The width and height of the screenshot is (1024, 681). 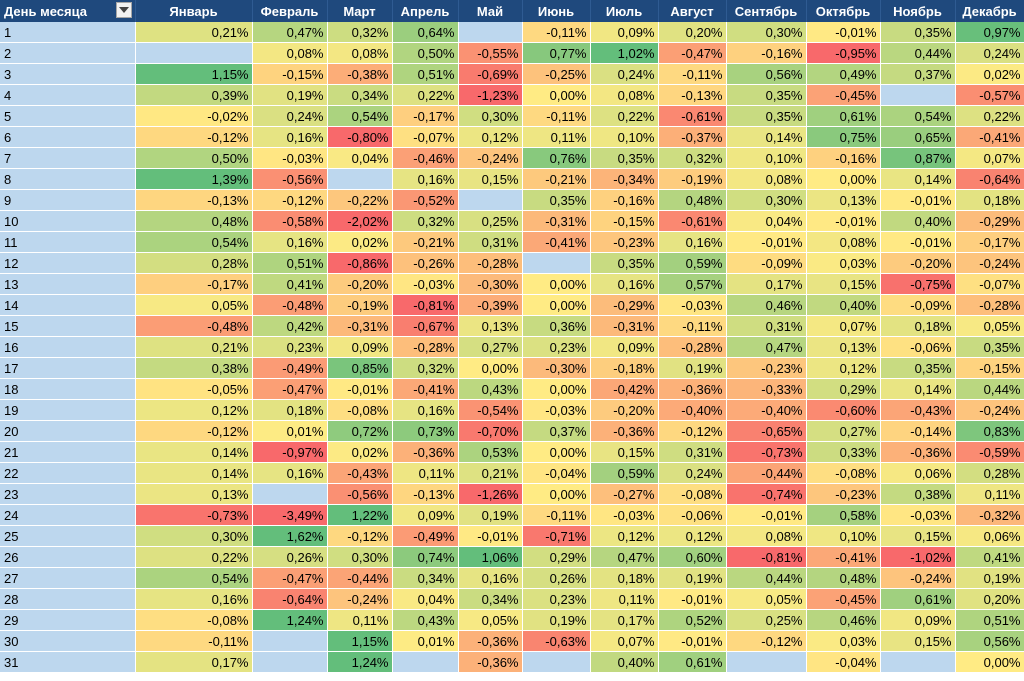 I want to click on value-cell: -0,07%, so click(x=425, y=137).